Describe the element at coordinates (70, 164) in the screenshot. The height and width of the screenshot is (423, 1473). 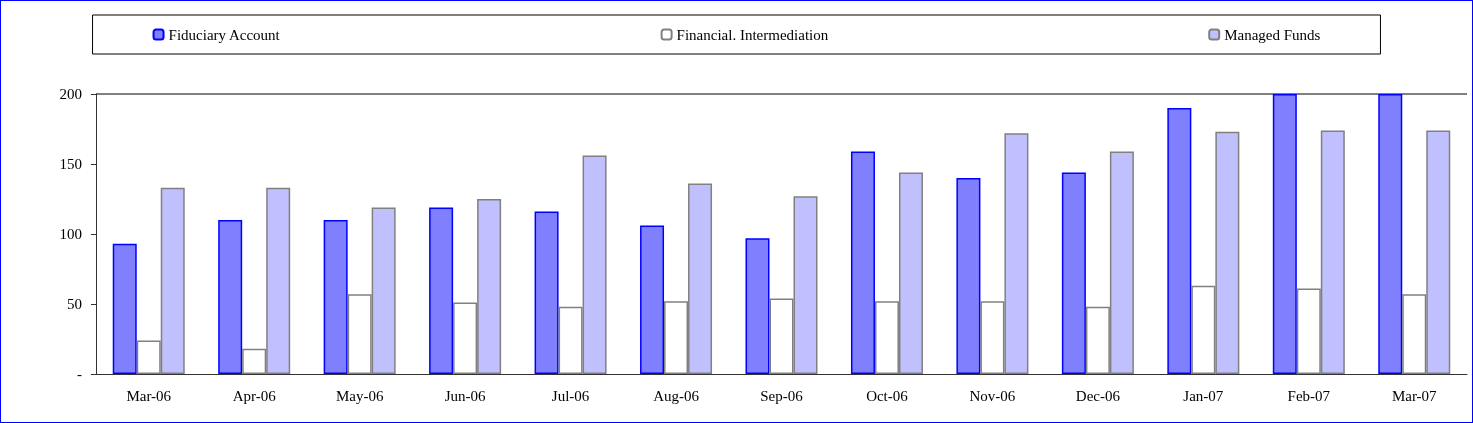
I see `y-tick-label: 150` at that location.